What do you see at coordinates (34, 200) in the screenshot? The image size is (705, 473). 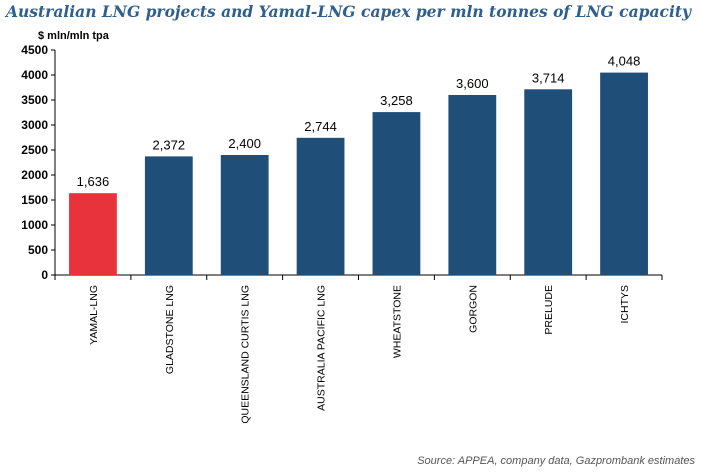 I see `y-tick-label: 1500` at bounding box center [34, 200].